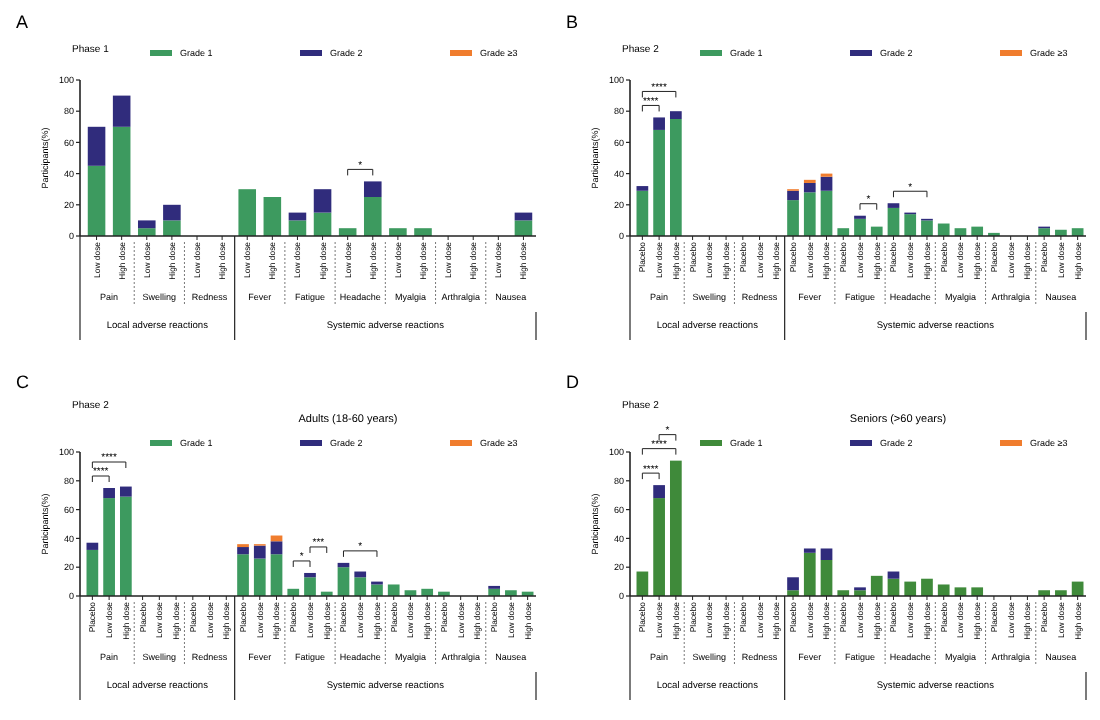 The width and height of the screenshot is (1100, 720). What do you see at coordinates (23, 382) in the screenshot?
I see `text: C` at bounding box center [23, 382].